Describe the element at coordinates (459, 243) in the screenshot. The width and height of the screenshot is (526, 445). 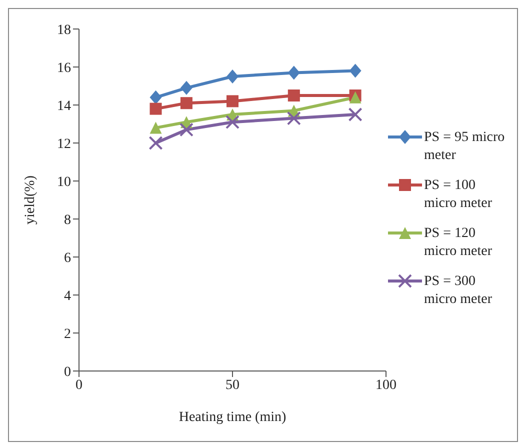
I see `legend-label: PS = 120 micro meter` at that location.